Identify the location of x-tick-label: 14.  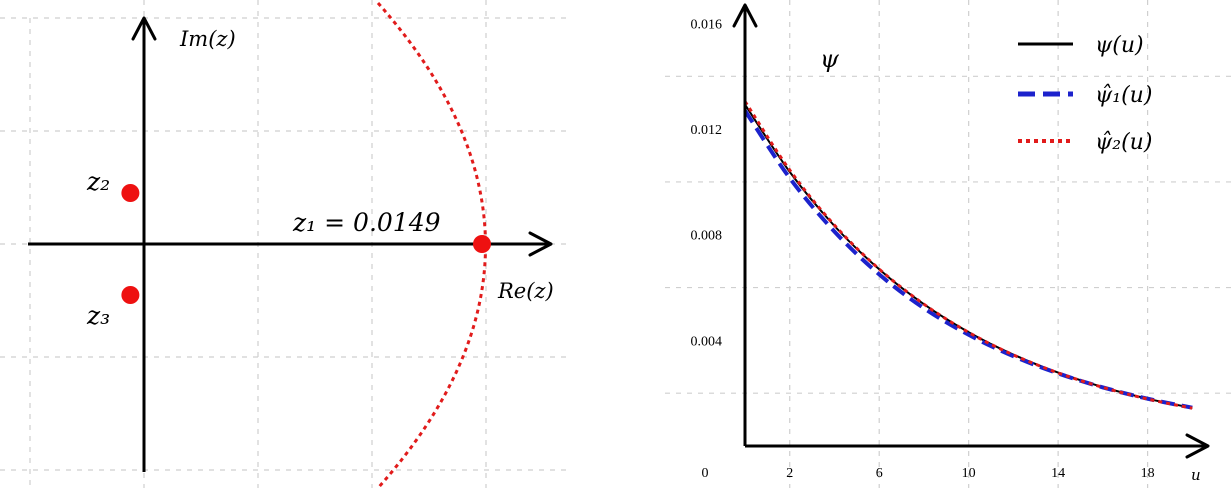
(1058, 473).